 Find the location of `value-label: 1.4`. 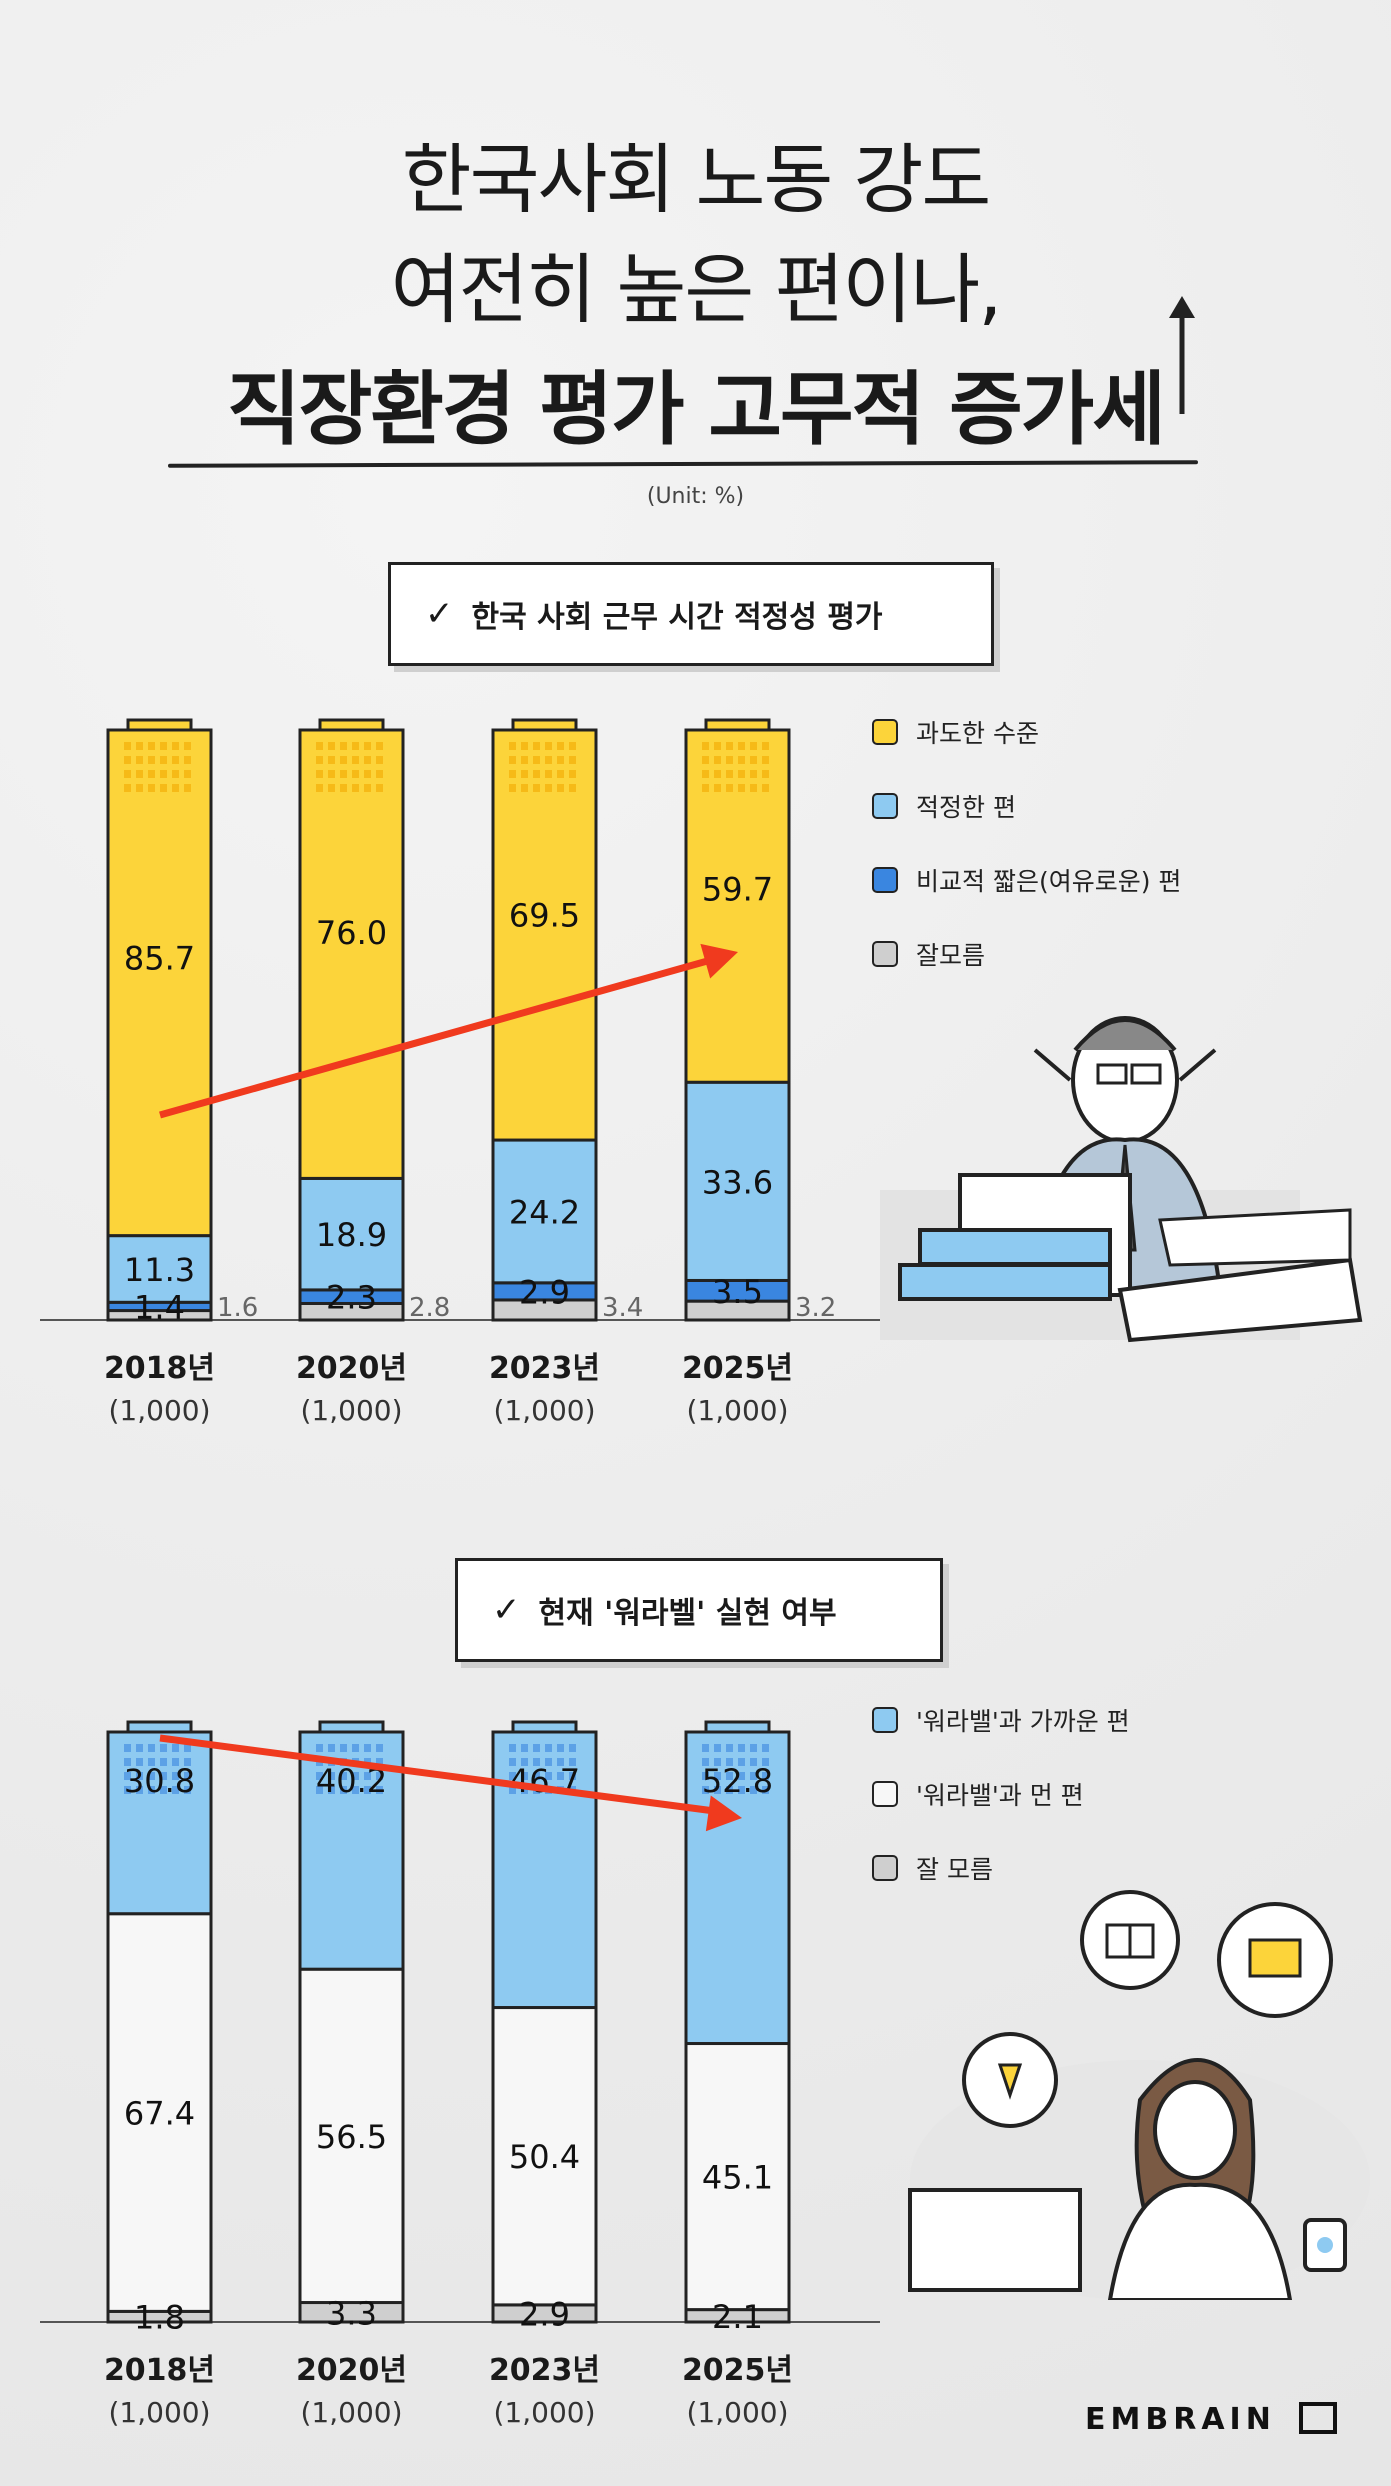

value-label: 1.4 is located at coordinates (159, 1307).